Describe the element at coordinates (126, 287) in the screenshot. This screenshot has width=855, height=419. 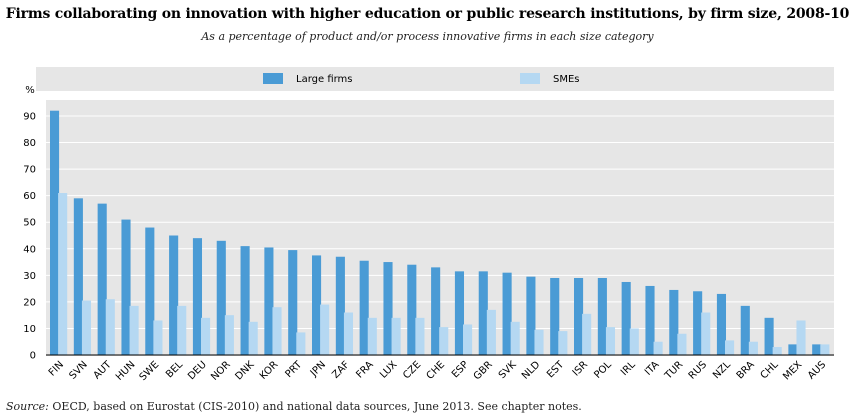
I see `bar-large-hun` at that location.